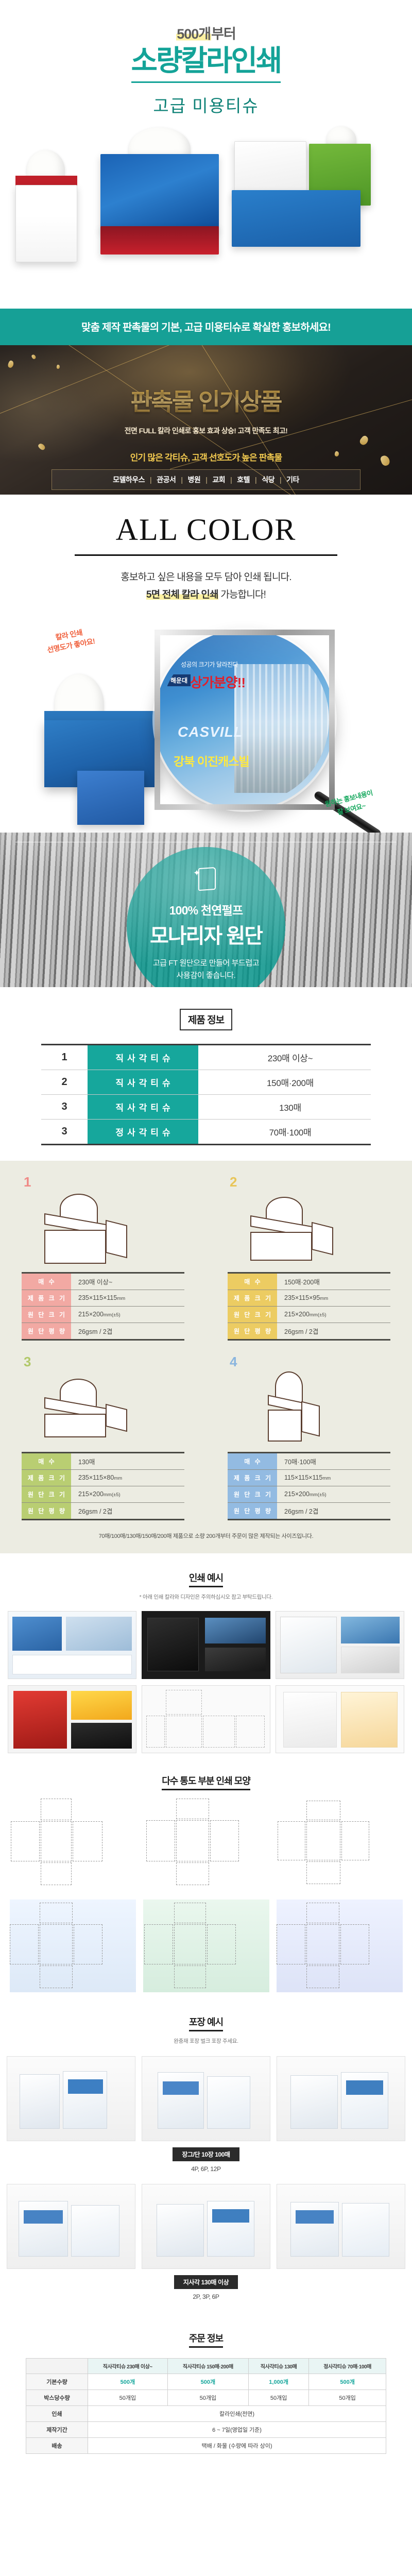 This screenshot has height=2576, width=412. Describe the element at coordinates (290, 1108) in the screenshot. I see `row-value: 130매` at that location.